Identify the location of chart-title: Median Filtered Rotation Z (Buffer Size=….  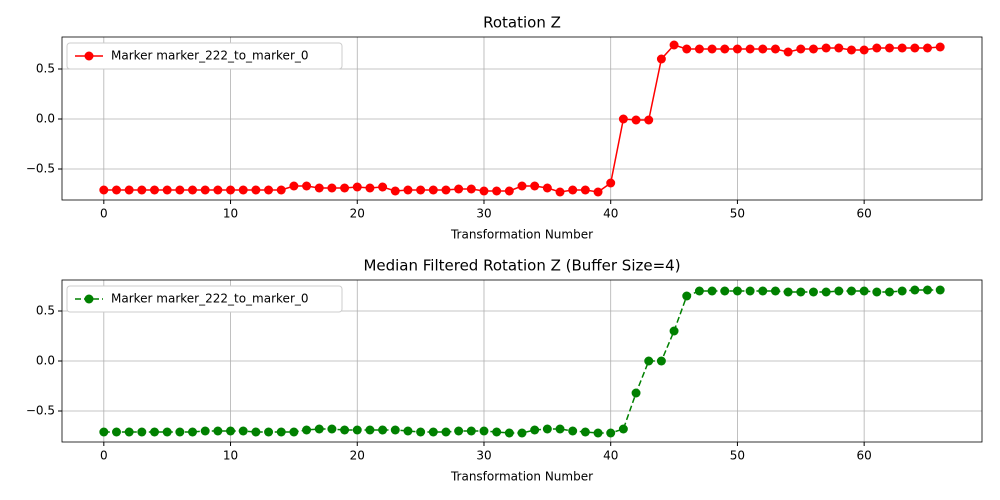
(521, 266).